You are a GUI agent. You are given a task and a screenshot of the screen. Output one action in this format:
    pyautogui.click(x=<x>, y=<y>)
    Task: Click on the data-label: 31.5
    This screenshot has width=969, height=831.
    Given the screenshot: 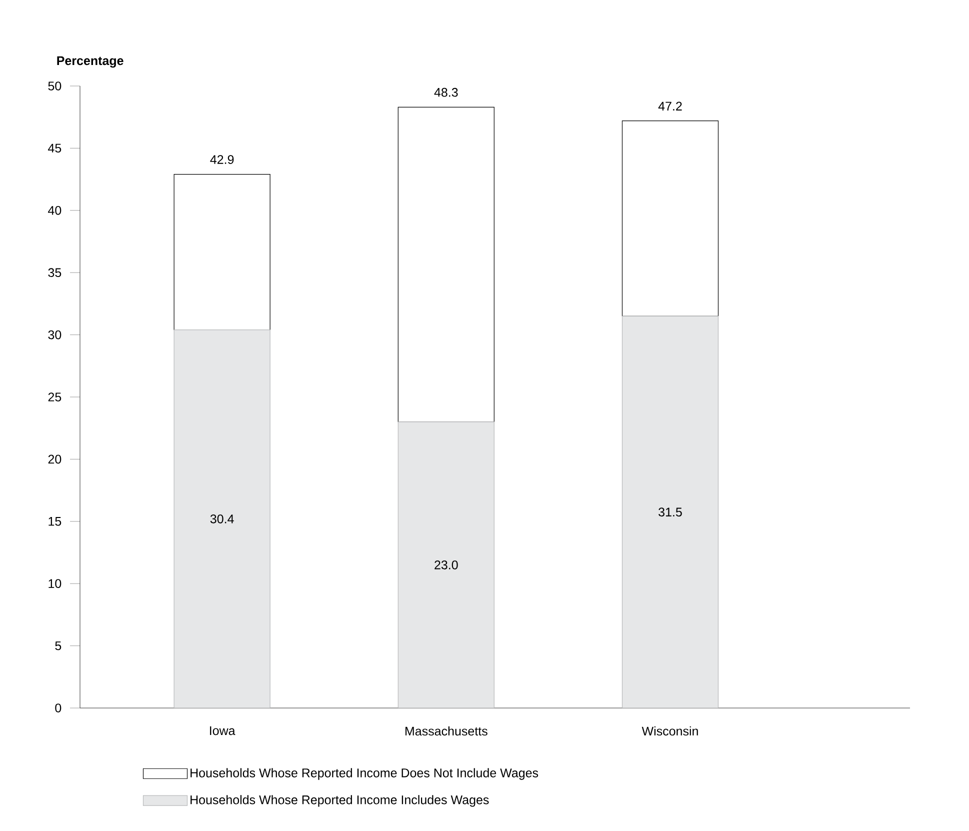 What is the action you would take?
    pyautogui.click(x=670, y=512)
    